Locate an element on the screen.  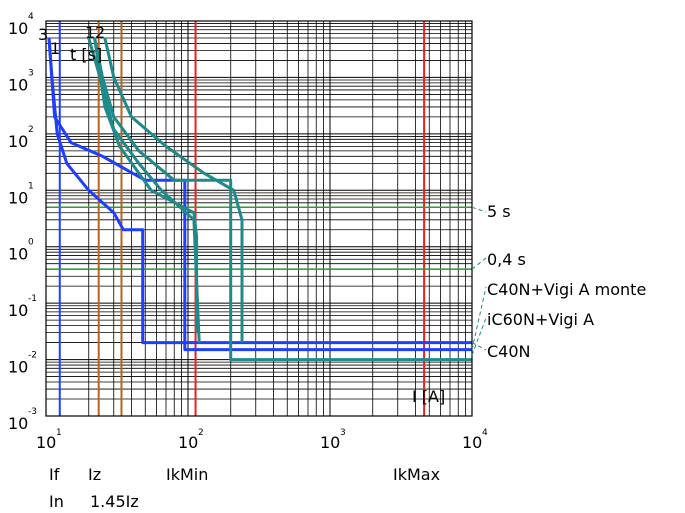
curve-annotation: C40N is located at coordinates (509, 351).